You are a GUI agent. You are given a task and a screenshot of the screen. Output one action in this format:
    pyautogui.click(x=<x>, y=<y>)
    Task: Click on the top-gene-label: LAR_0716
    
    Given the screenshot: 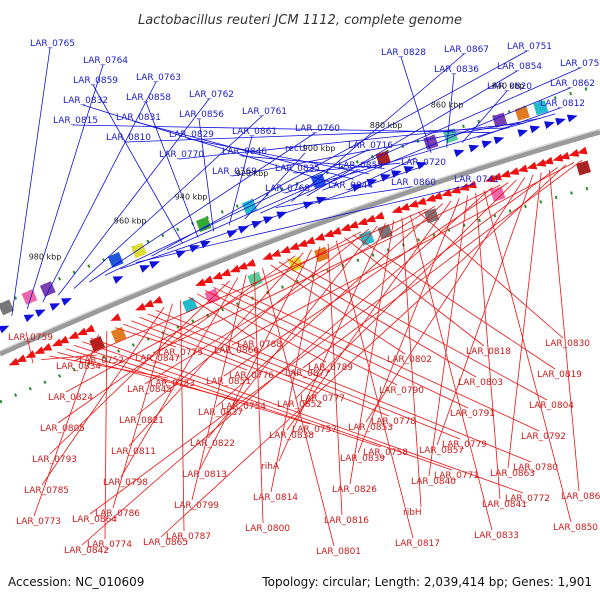 What is the action you would take?
    pyautogui.click(x=370, y=146)
    